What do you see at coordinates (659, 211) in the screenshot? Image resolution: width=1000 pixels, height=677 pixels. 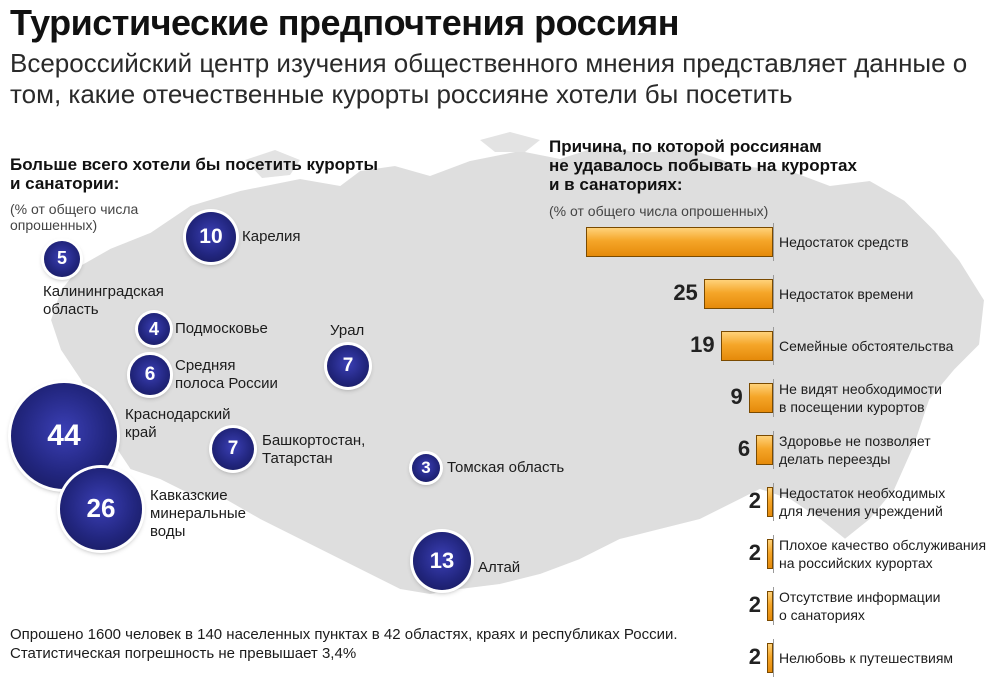 I see `right-section-note: (% от общего числа опрошенных)` at bounding box center [659, 211].